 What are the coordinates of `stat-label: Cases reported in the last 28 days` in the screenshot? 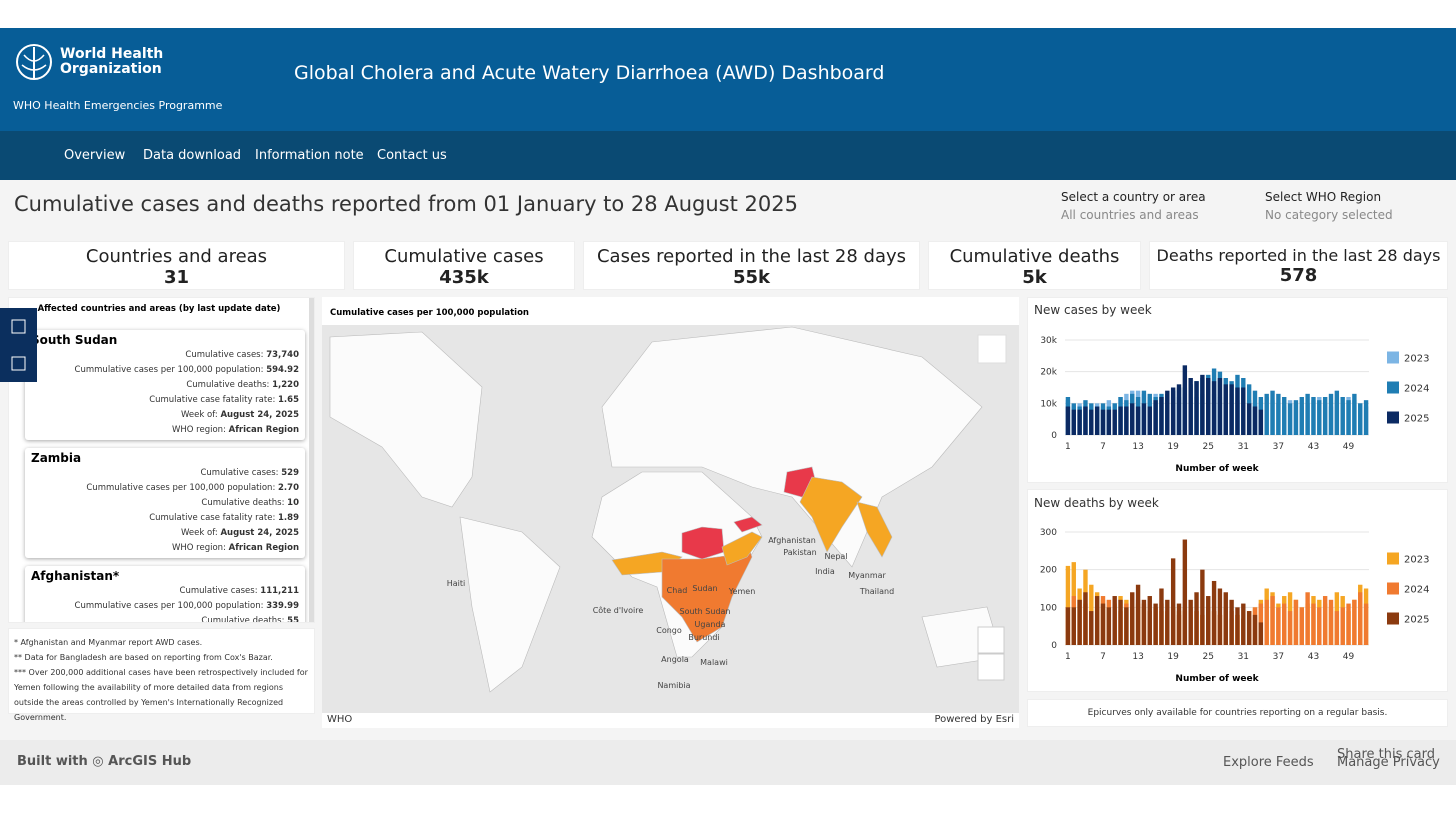 It's located at (751, 256).